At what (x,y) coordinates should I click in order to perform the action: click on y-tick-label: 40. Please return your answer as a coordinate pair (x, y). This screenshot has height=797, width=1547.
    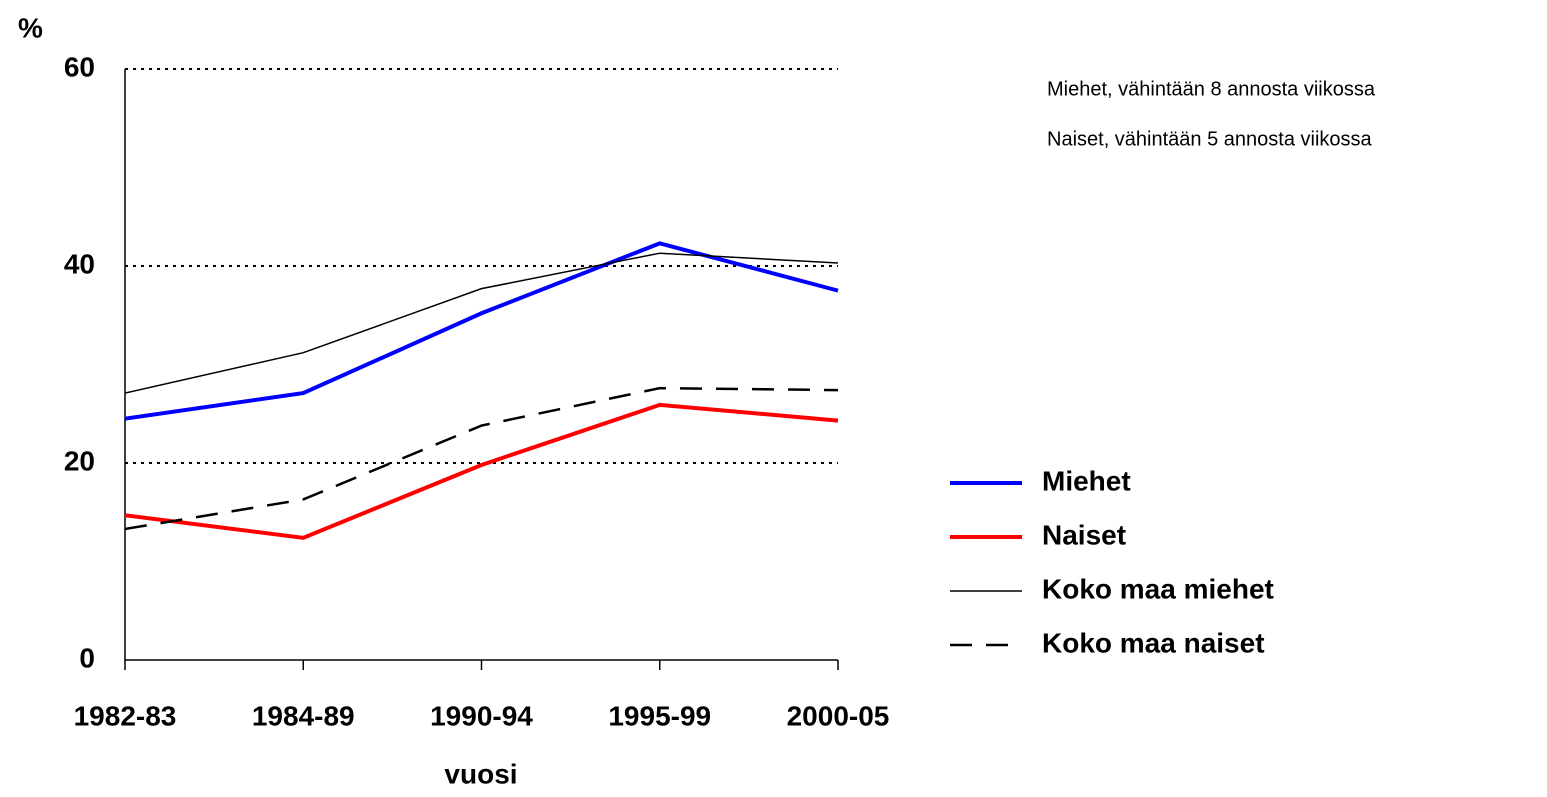
    Looking at the image, I should click on (79, 263).